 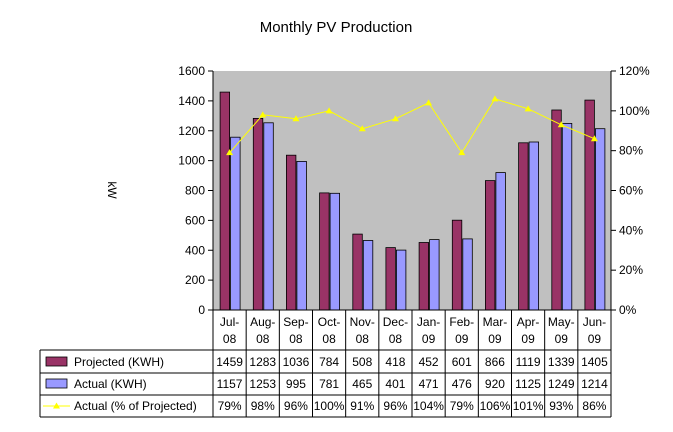 I want to click on data-label-s1-9: 1125, so click(x=528, y=384).